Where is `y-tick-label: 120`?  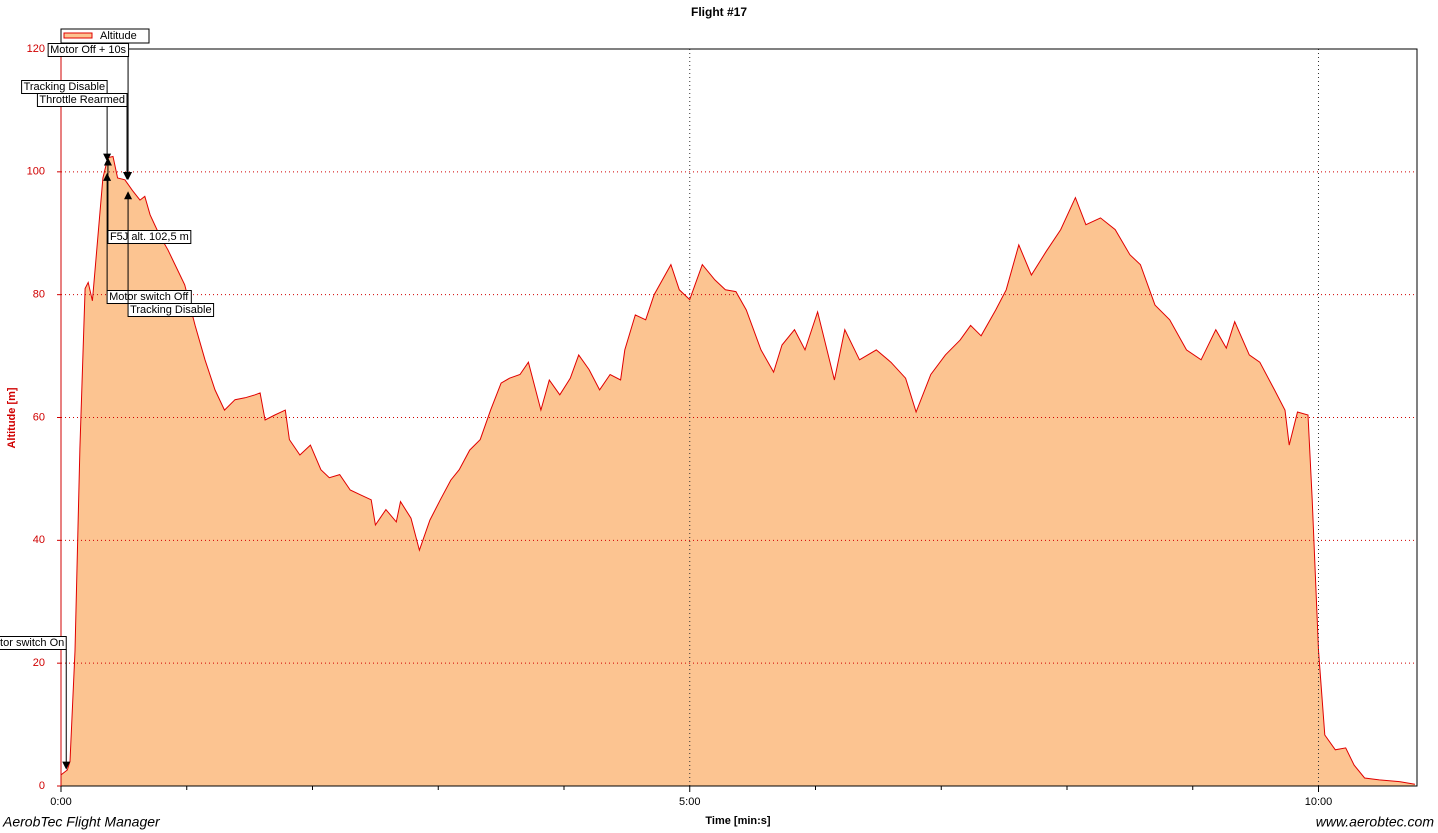 y-tick-label: 120 is located at coordinates (36, 49).